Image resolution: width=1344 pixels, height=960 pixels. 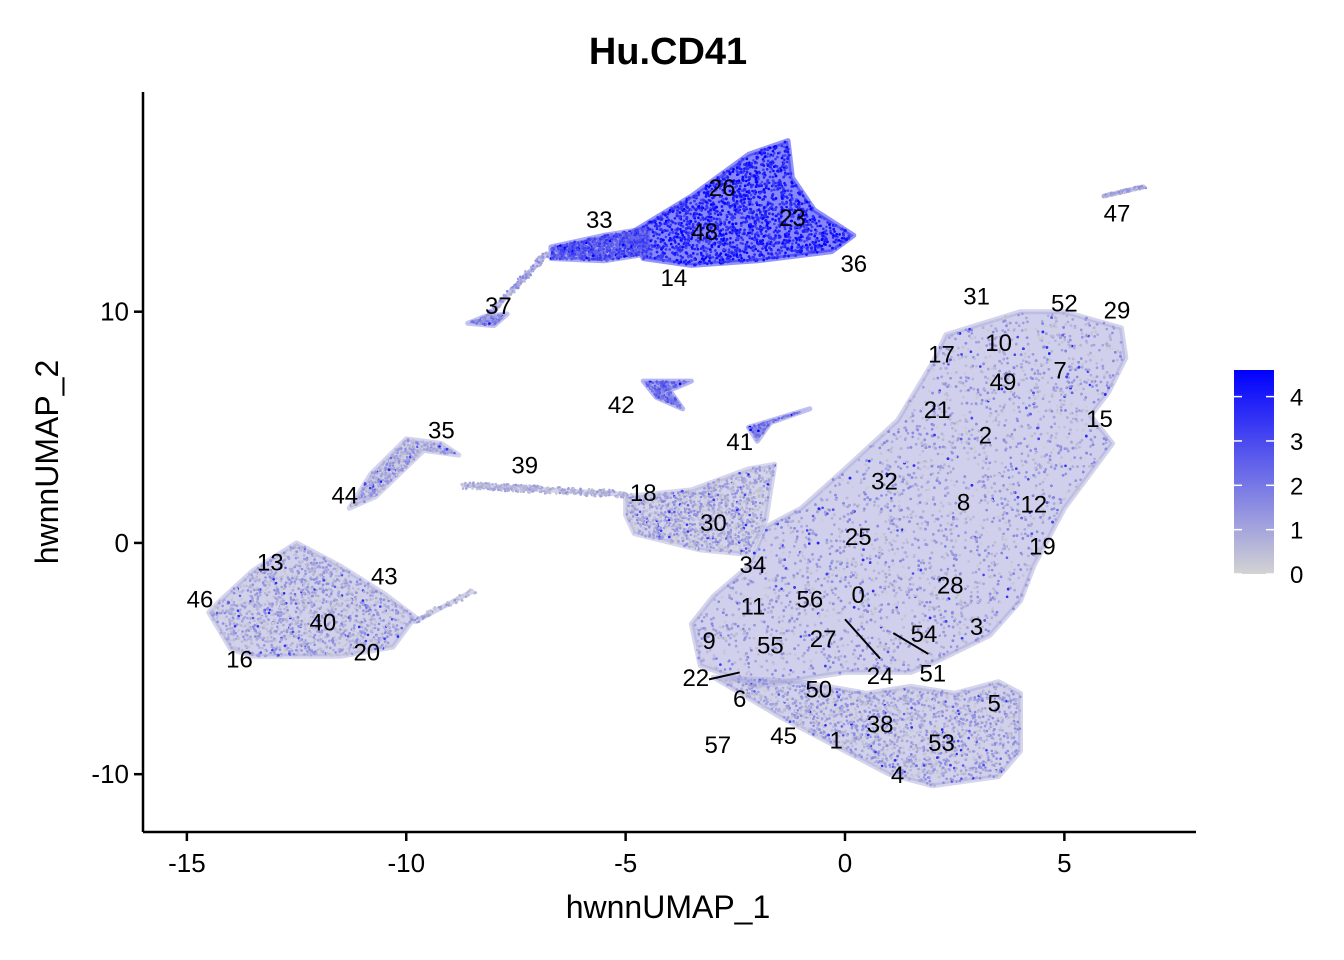 What do you see at coordinates (668, 52) in the screenshot?
I see `chart-title: Hu.CD41` at bounding box center [668, 52].